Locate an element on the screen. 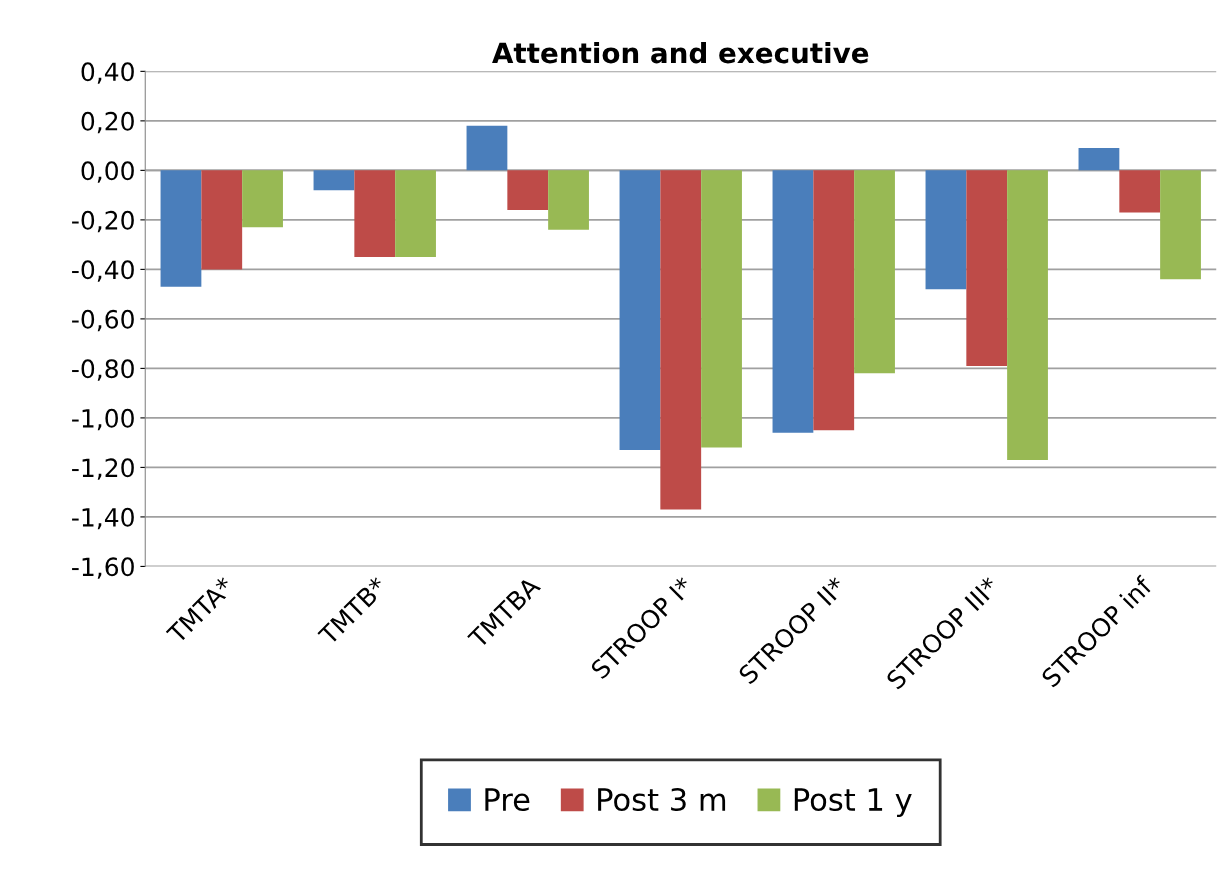 This screenshot has height=892, width=1231. y-tick-label: -0,20 is located at coordinates (103, 221).